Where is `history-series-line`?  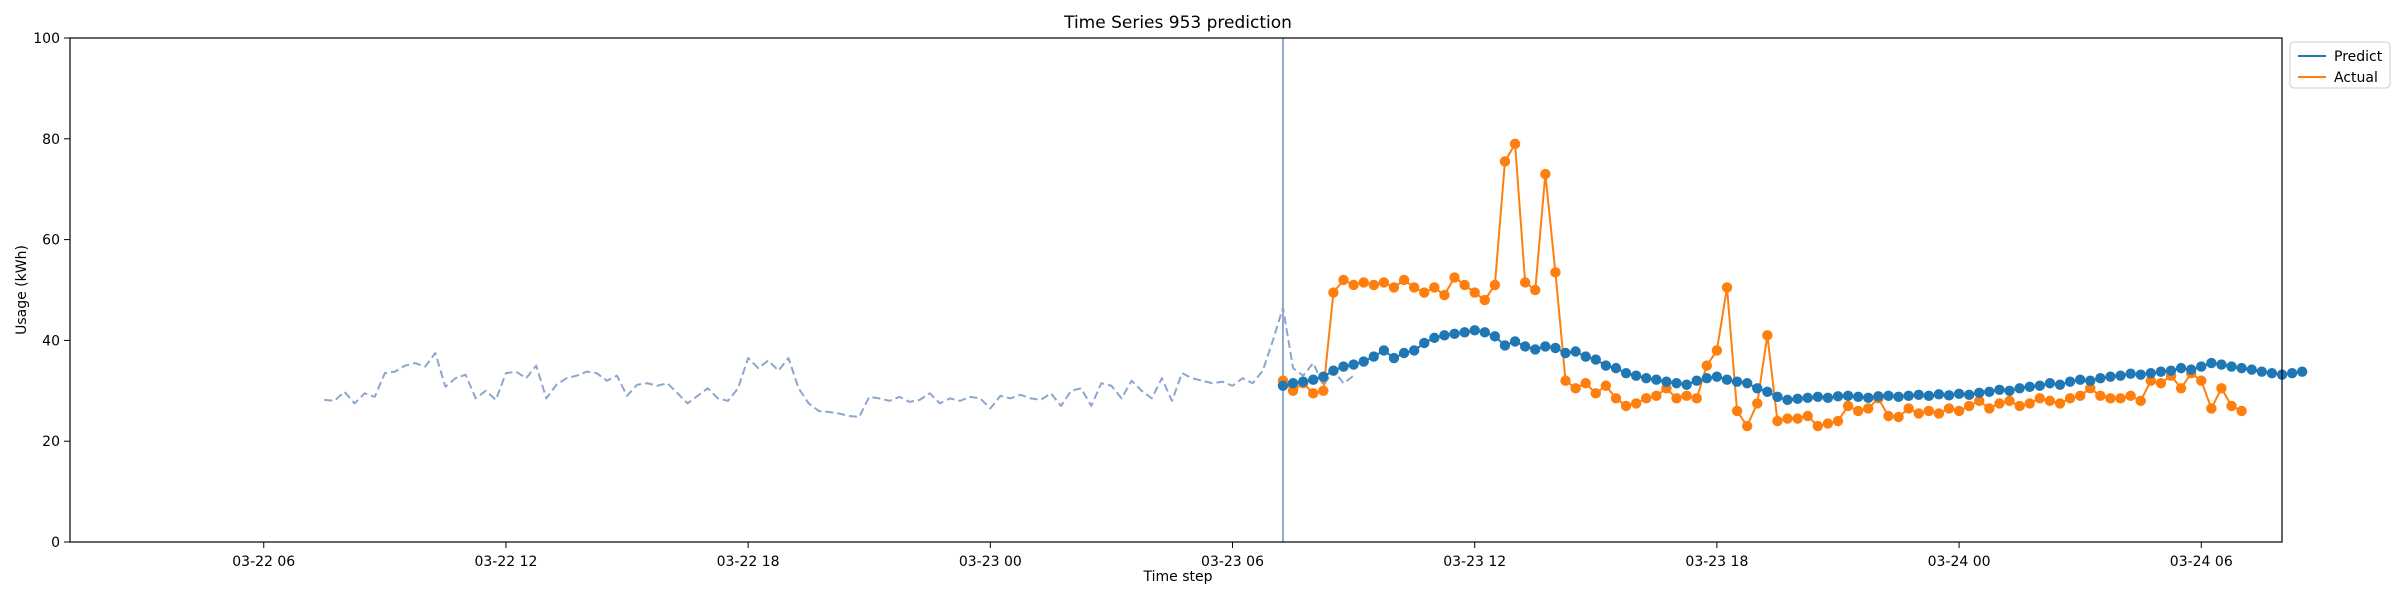
history-series-line is located at coordinates (839, 362).